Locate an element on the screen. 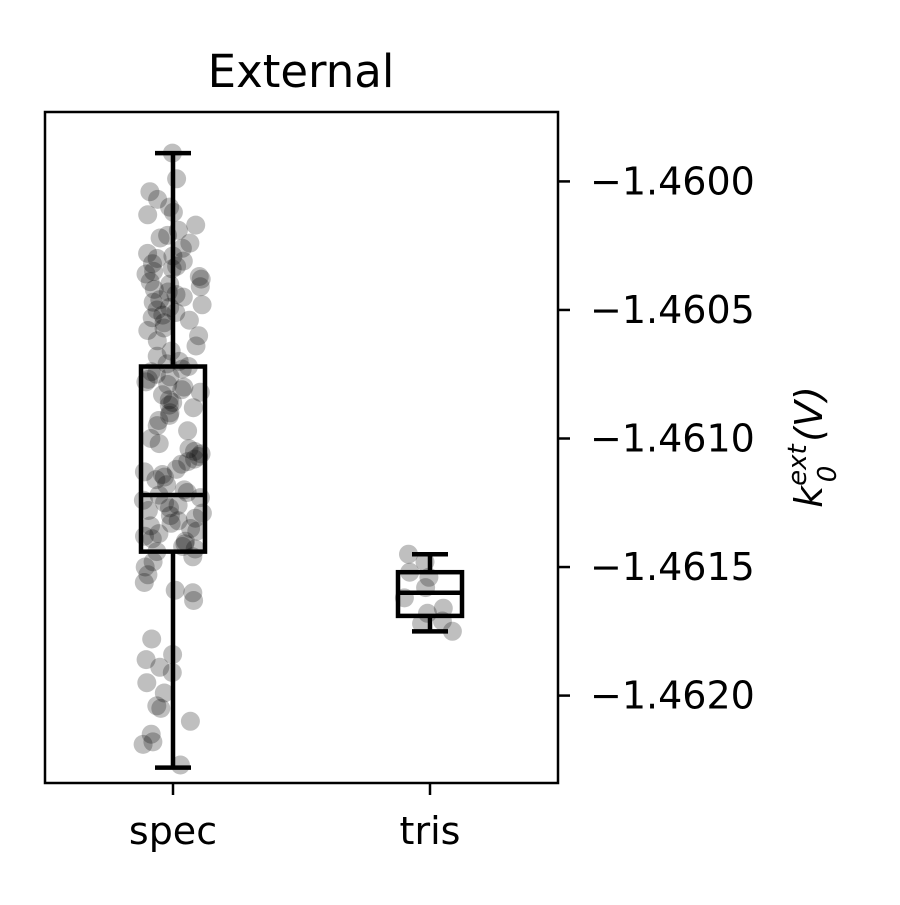  chart-title: External is located at coordinates (301, 71).